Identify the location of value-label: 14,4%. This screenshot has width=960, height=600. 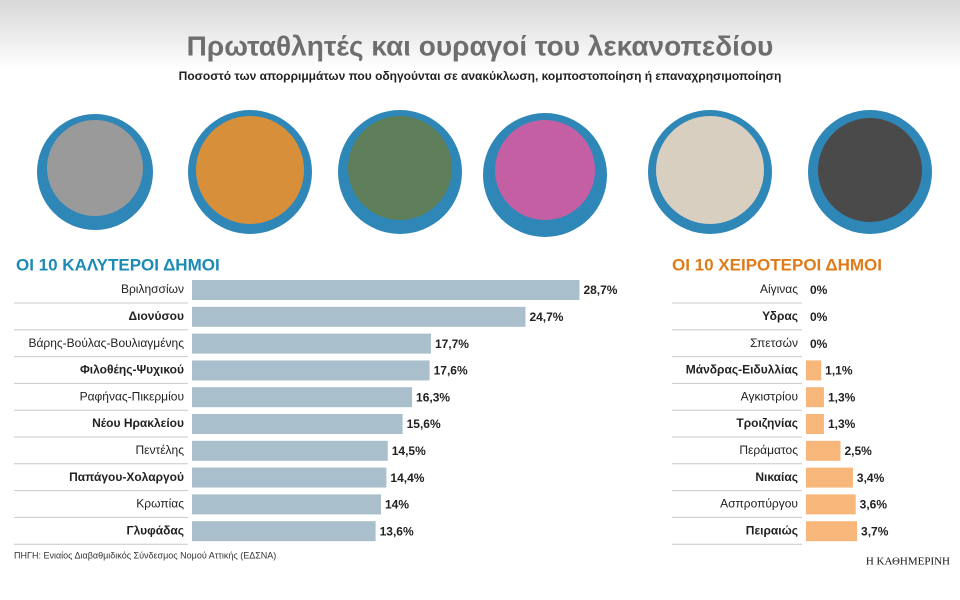
(407, 478).